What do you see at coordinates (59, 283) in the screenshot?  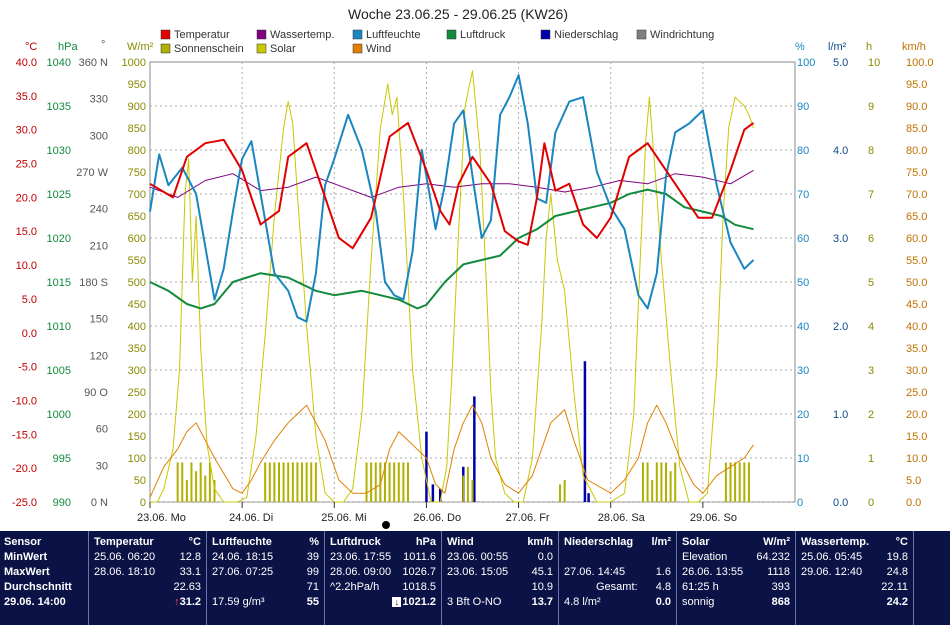 I see `y-tick-label-press: 1015` at bounding box center [59, 283].